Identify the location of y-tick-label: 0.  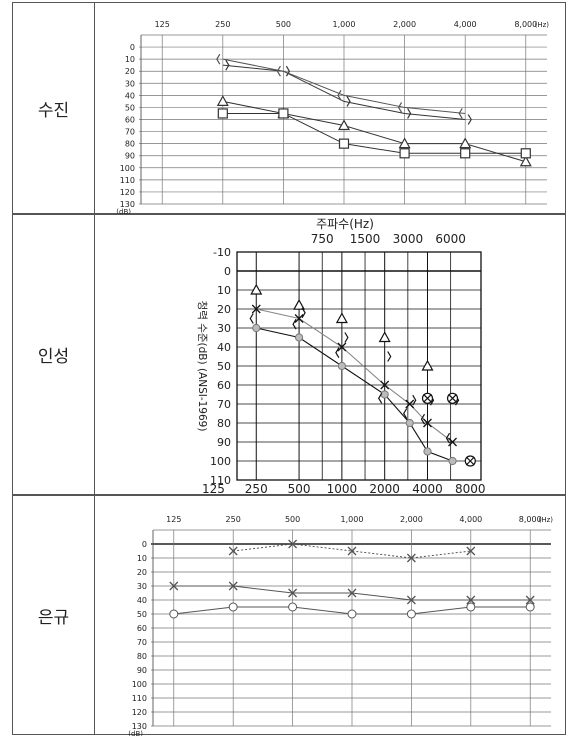
(227, 271).